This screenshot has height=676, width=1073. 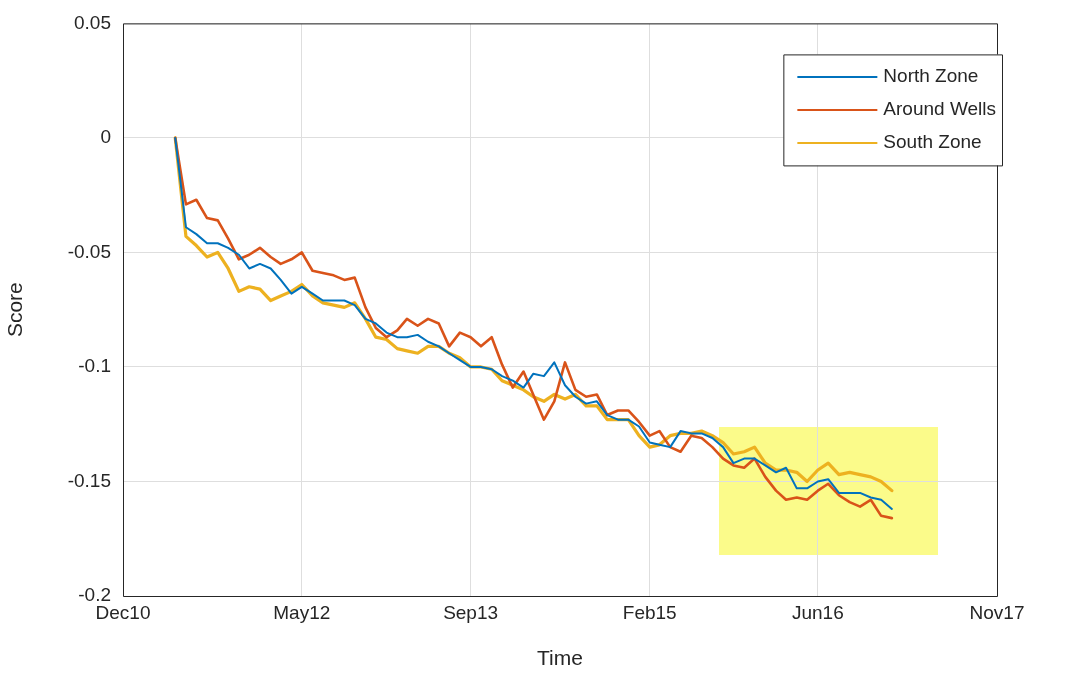 What do you see at coordinates (931, 76) in the screenshot?
I see `legend-label: North Zone` at bounding box center [931, 76].